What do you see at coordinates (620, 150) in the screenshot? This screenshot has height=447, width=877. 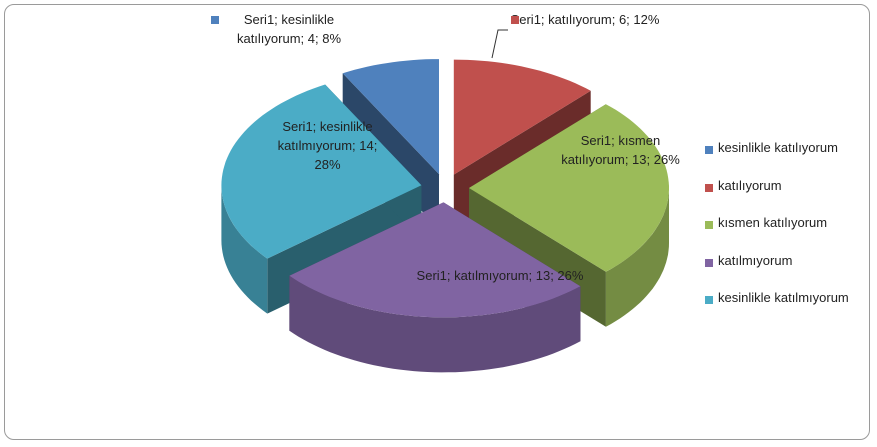 I see `data-label: Seri1; kısmen katılıyorum; 13; 26%` at bounding box center [620, 150].